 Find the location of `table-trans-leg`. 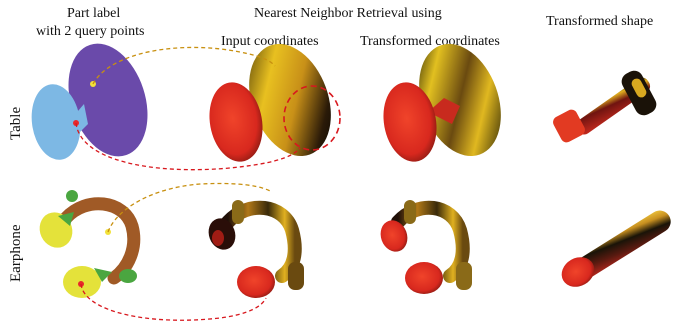

table-trans-leg is located at coordinates (444, 111).